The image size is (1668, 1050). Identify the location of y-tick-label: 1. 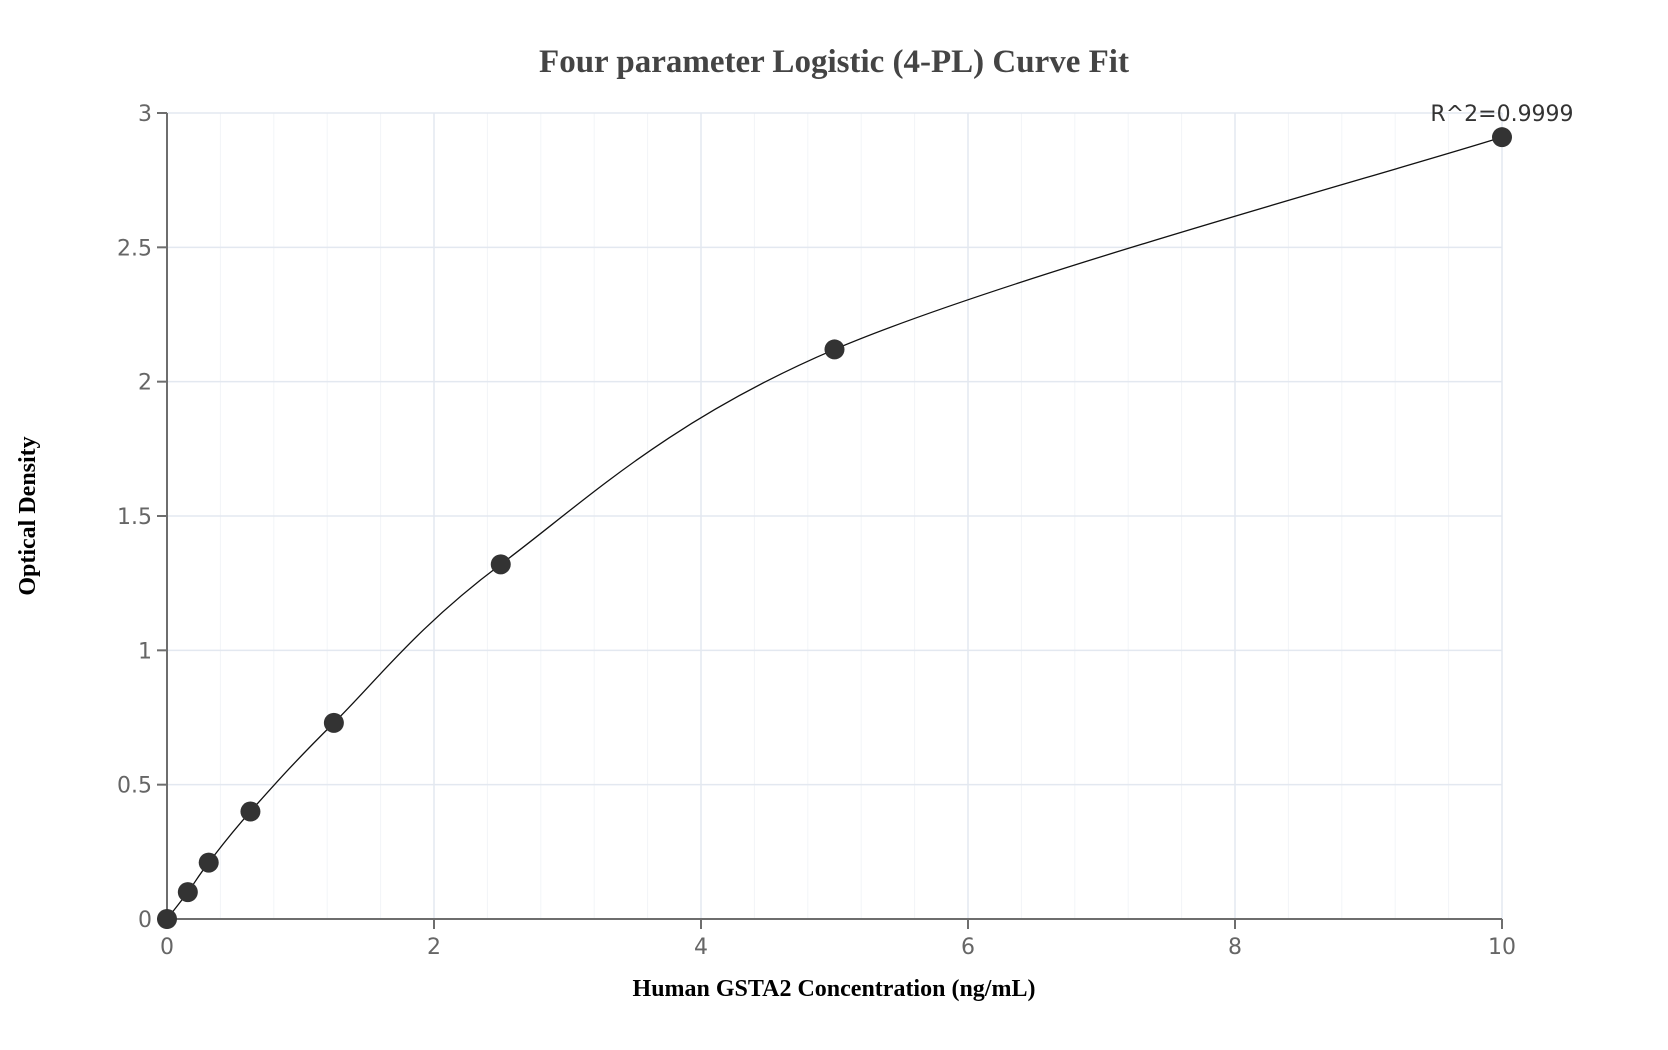
(145, 651).